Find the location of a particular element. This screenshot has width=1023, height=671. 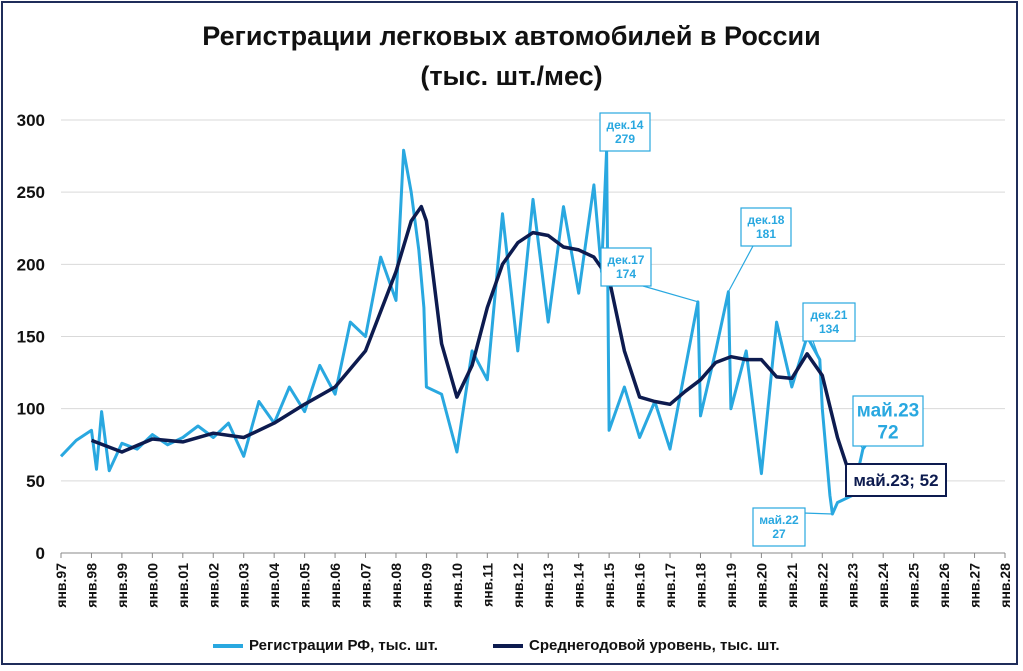

x-tick-label: янв.12 is located at coordinates (518, 585).